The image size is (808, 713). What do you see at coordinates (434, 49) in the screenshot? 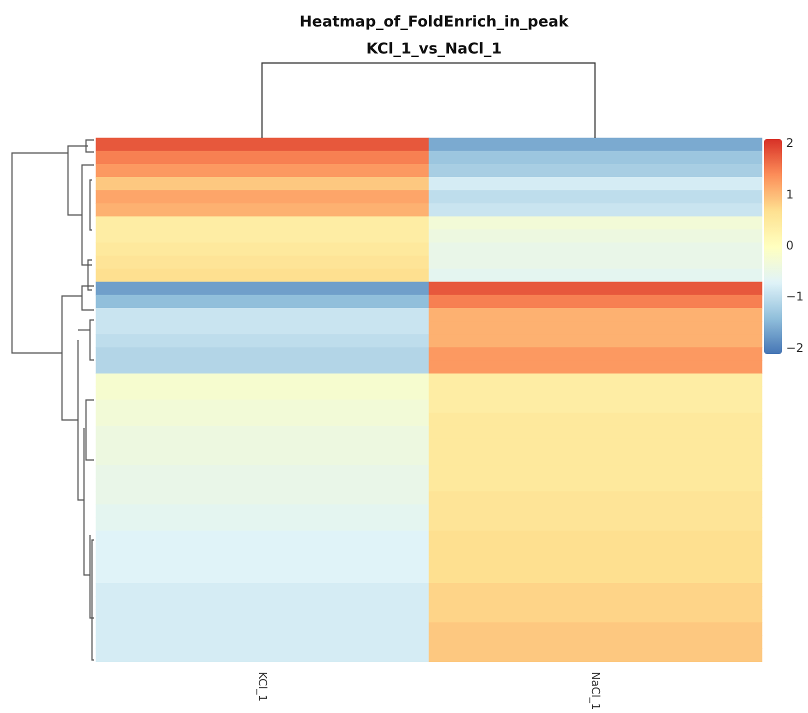
I see `chart-subtitle: KCl_1_vs_NaCl_1` at bounding box center [434, 49].